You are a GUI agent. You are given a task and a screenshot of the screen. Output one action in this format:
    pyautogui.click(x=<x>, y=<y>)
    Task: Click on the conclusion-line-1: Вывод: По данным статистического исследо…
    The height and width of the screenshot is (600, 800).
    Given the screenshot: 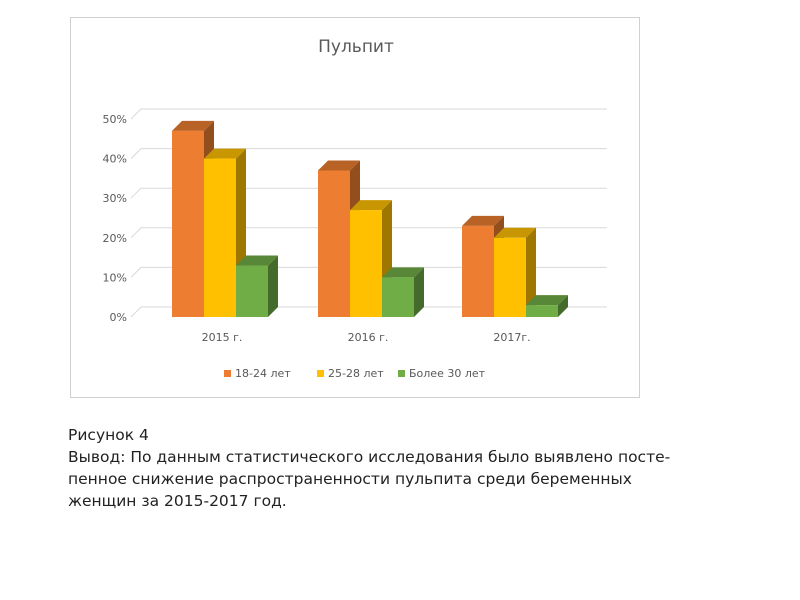 What is the action you would take?
    pyautogui.click(x=369, y=457)
    